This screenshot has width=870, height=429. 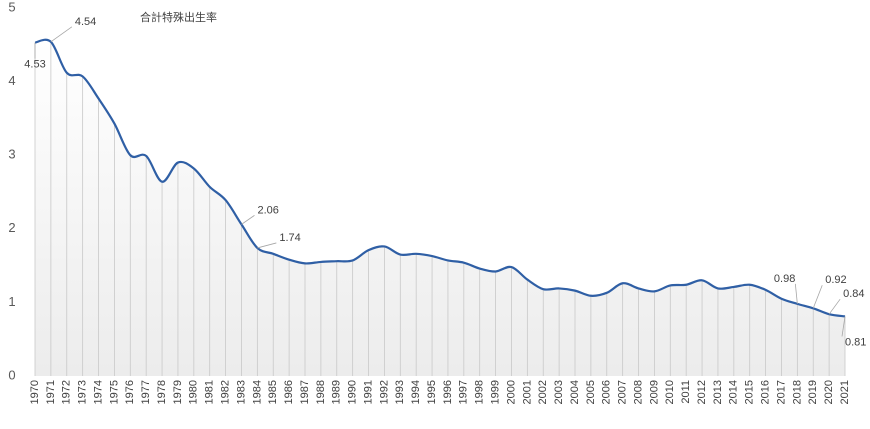 I want to click on x-tick-label: 2003, so click(x=559, y=392).